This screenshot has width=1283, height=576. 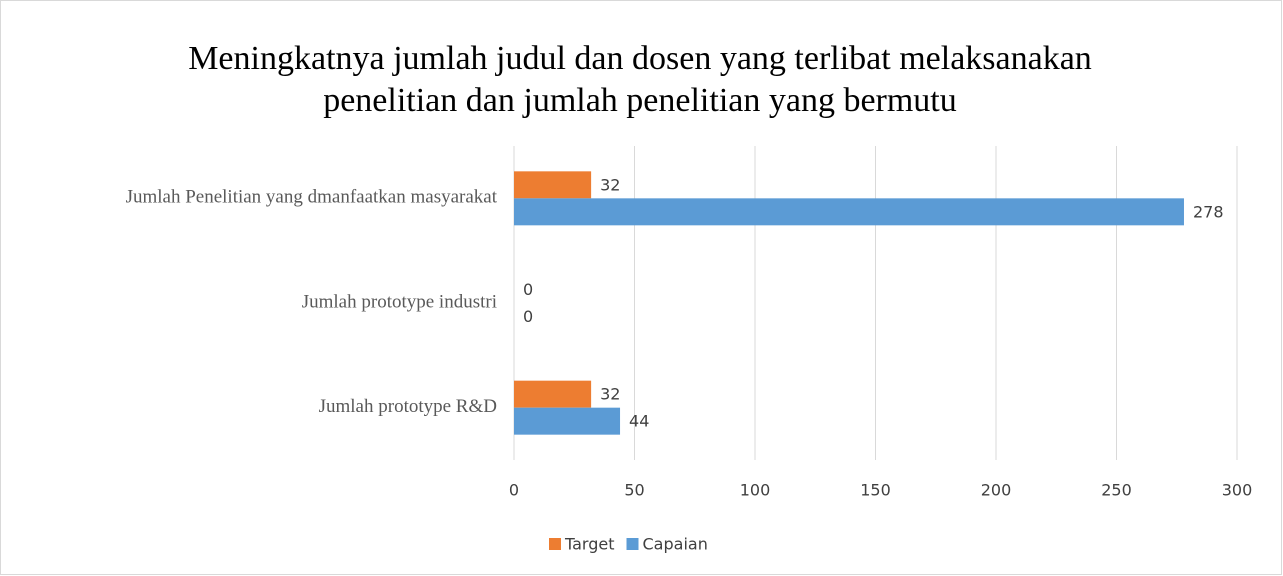 What do you see at coordinates (755, 490) in the screenshot?
I see `x-tick-label: 100` at bounding box center [755, 490].